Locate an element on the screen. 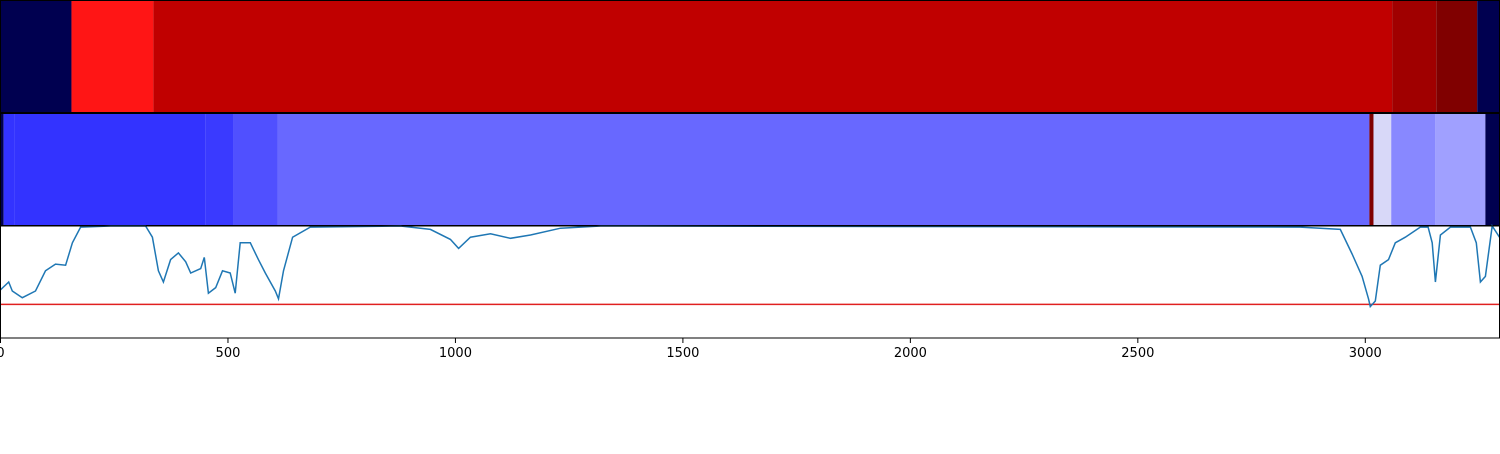 The width and height of the screenshot is (1500, 454). x-tick-label: 500 is located at coordinates (228, 353).